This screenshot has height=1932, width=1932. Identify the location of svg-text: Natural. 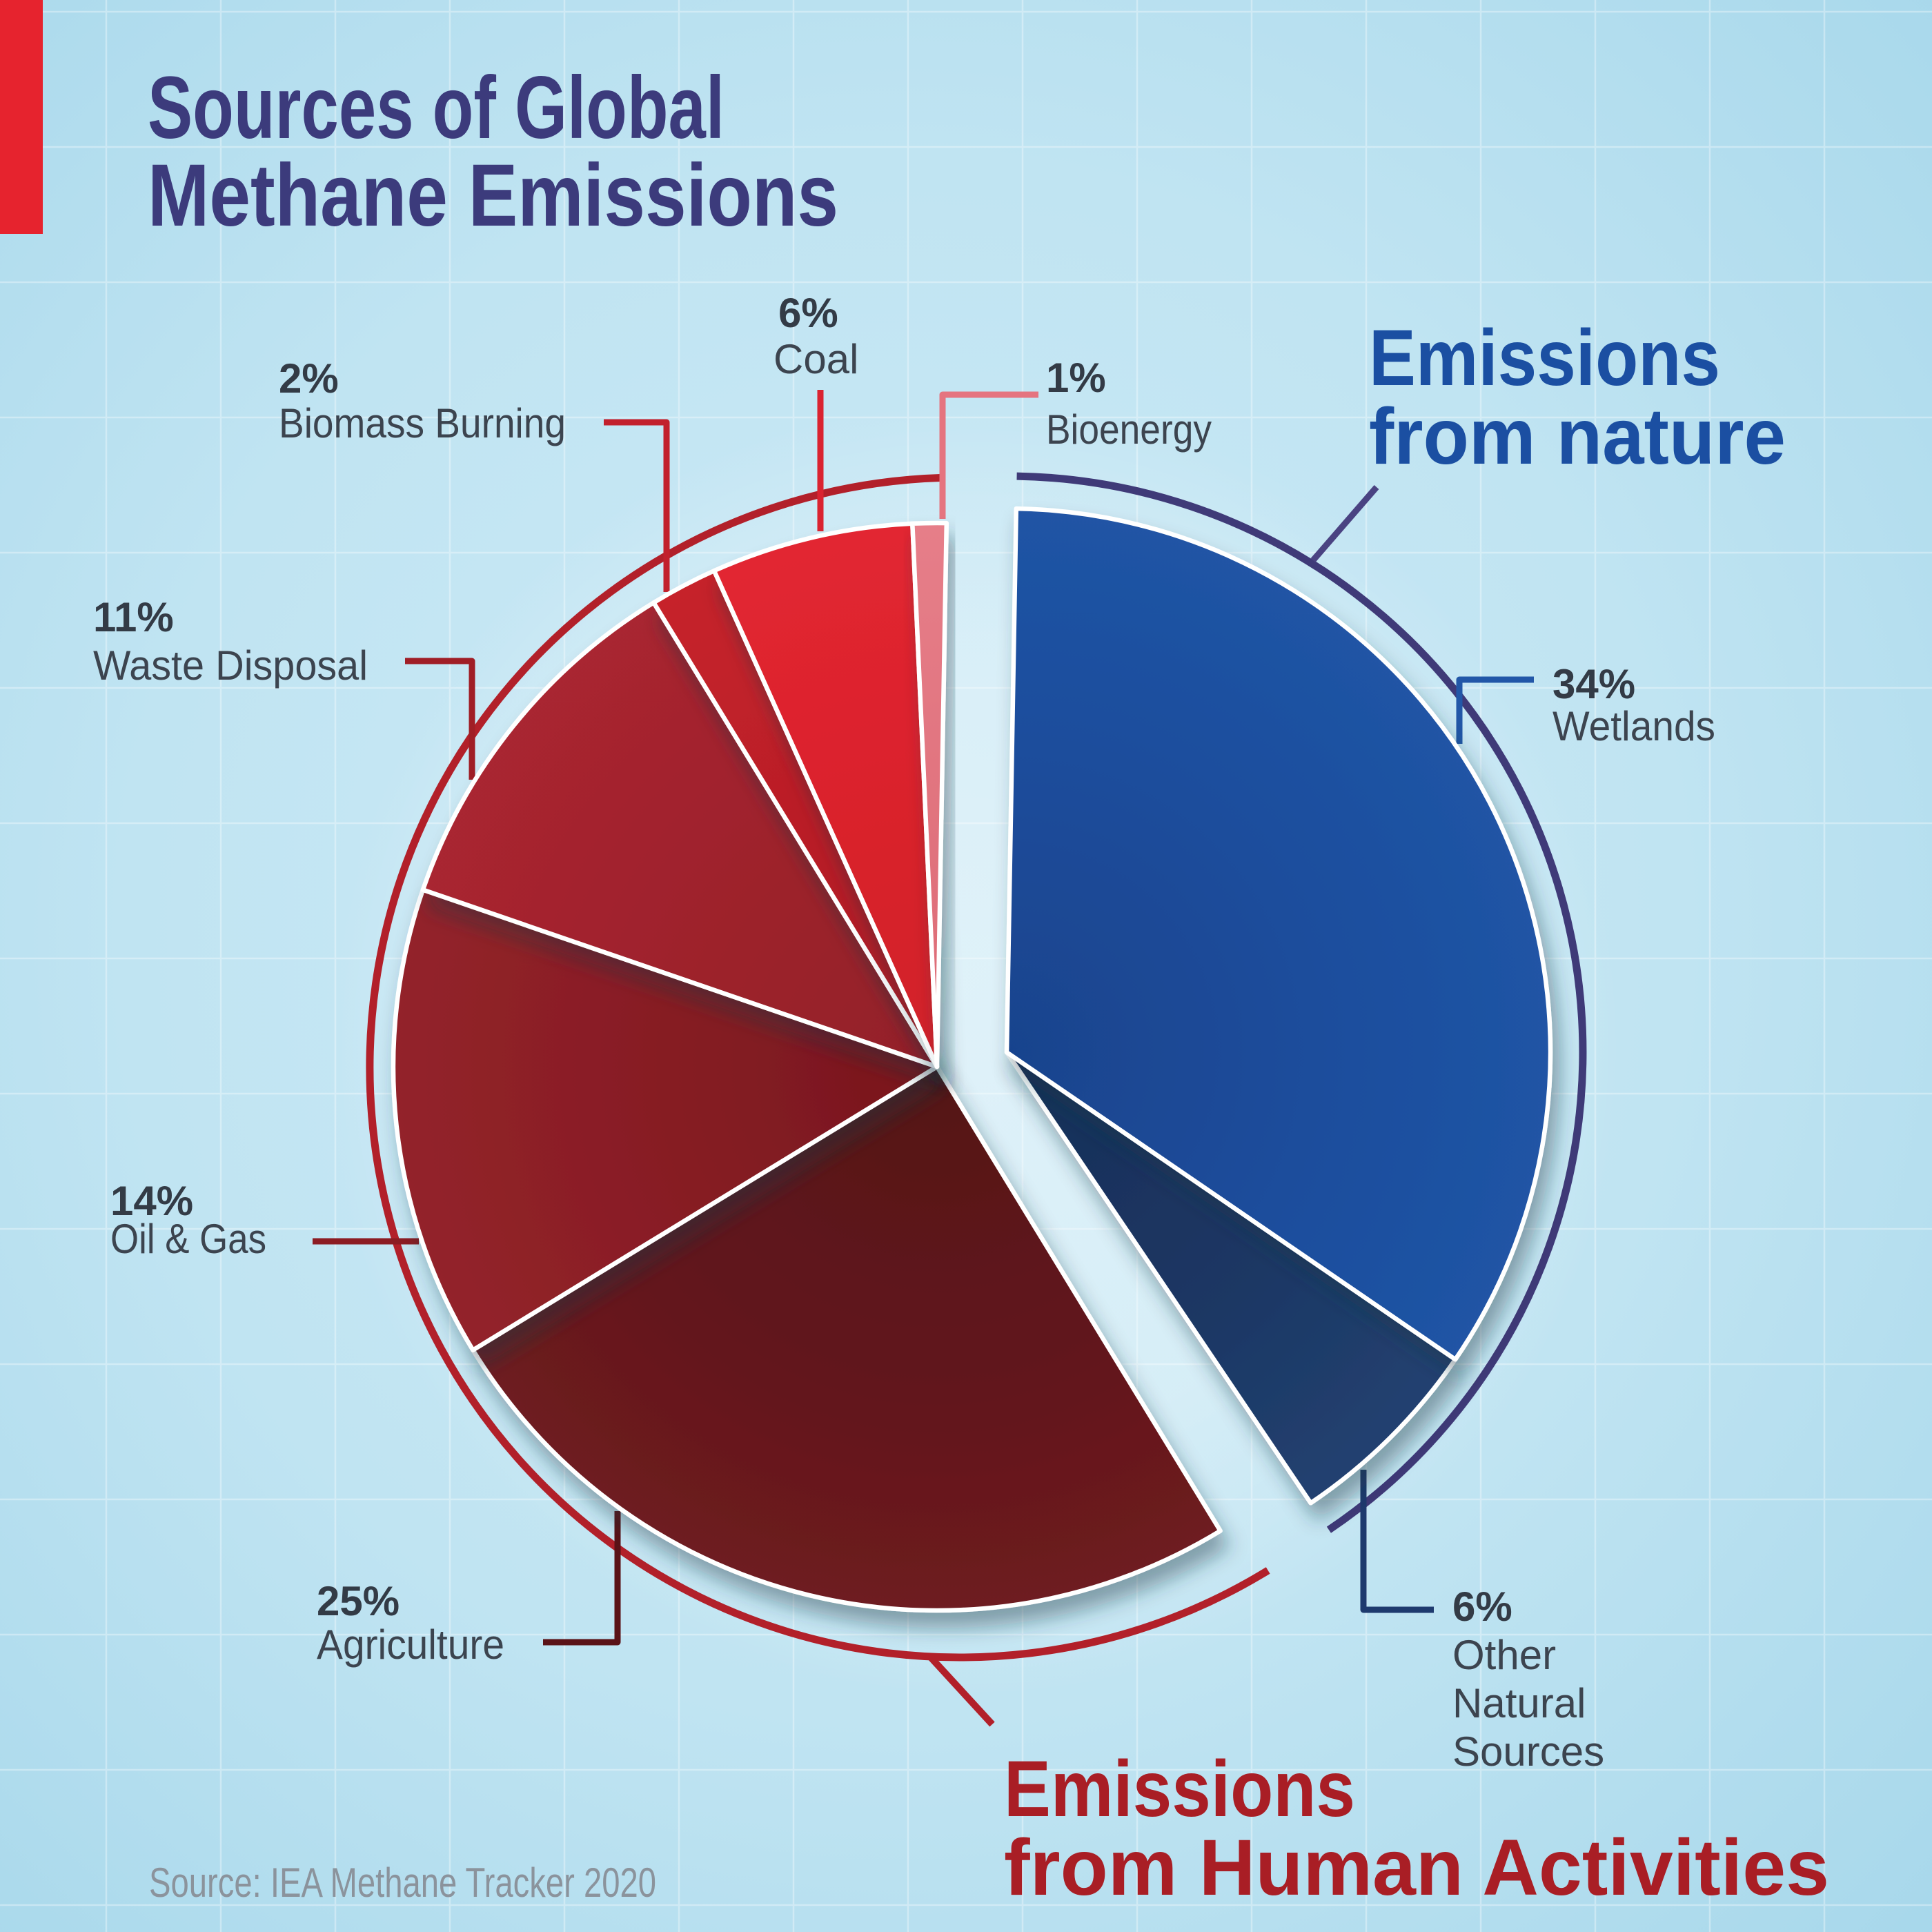
(1519, 1703).